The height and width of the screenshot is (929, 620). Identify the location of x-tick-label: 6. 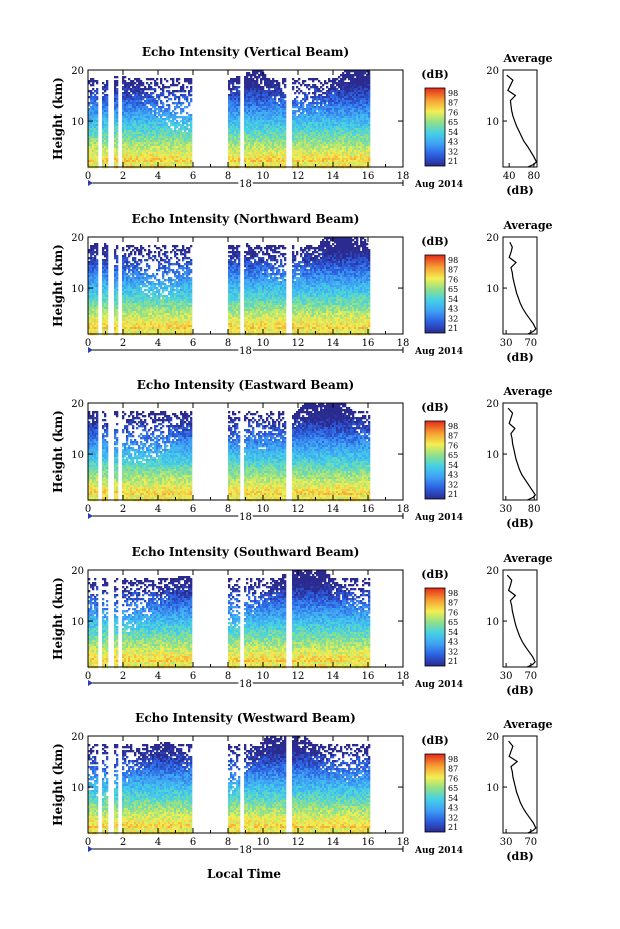
(193, 509).